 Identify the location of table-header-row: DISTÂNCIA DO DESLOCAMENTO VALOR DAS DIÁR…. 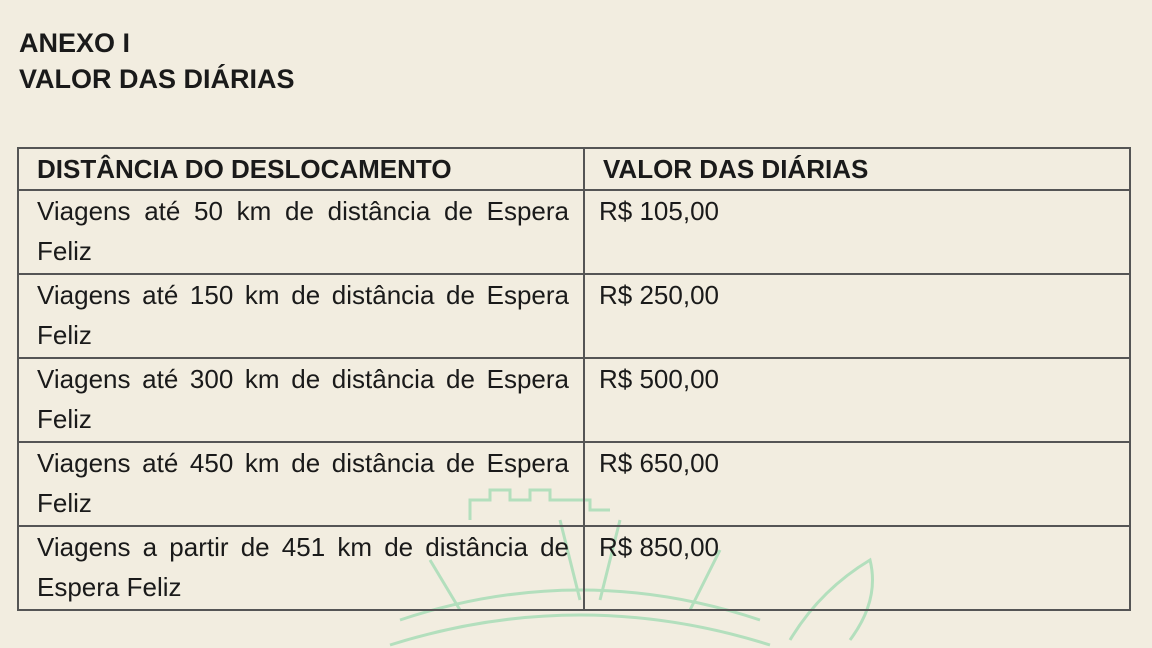
(574, 169).